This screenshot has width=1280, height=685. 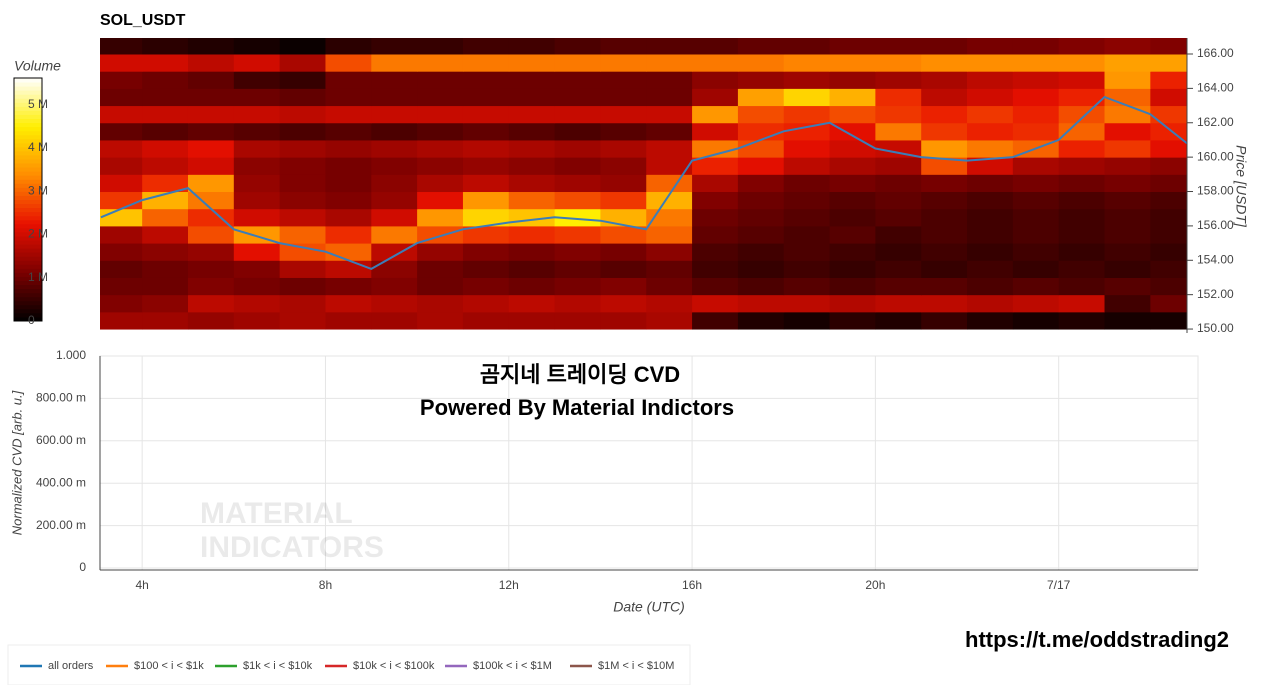 What do you see at coordinates (1215, 191) in the screenshot?
I see `y2-tick-label: 158.00` at bounding box center [1215, 191].